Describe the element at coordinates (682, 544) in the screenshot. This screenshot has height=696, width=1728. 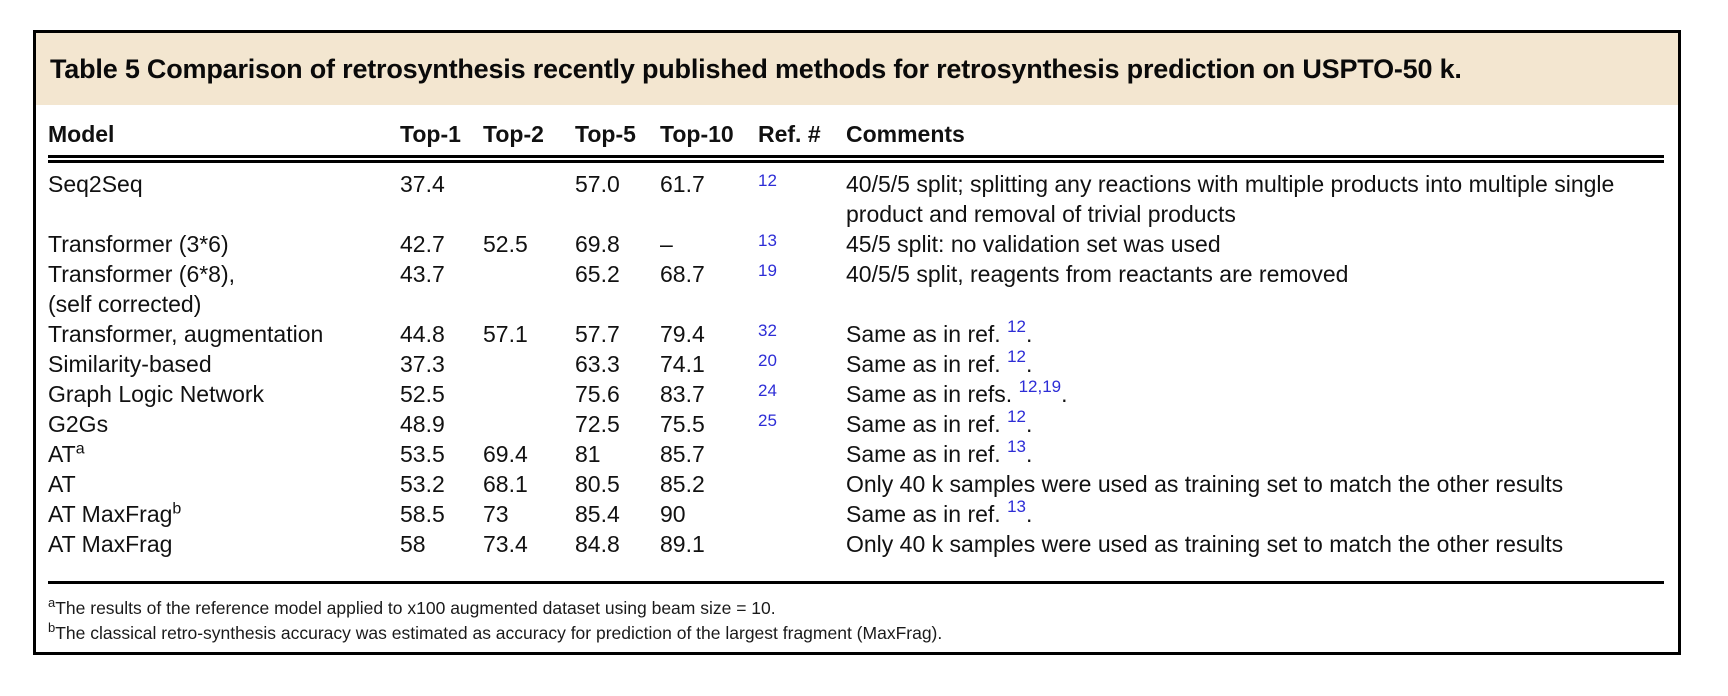
I see `top10-cell: 89.1` at that location.